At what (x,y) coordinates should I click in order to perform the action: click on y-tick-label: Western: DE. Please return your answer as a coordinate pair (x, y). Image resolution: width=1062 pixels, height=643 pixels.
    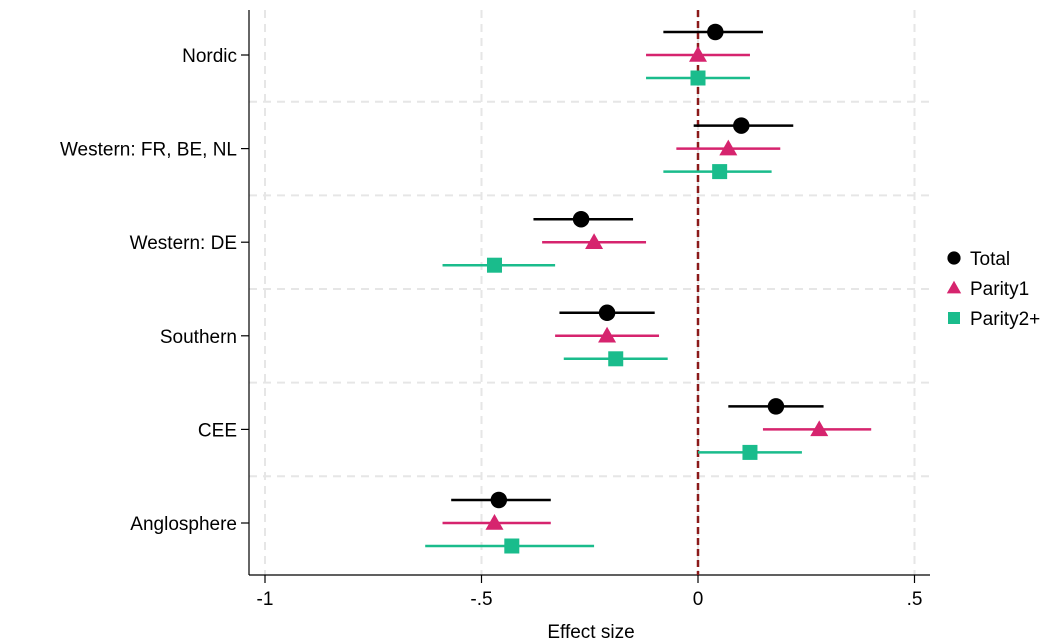
    Looking at the image, I should click on (183, 243).